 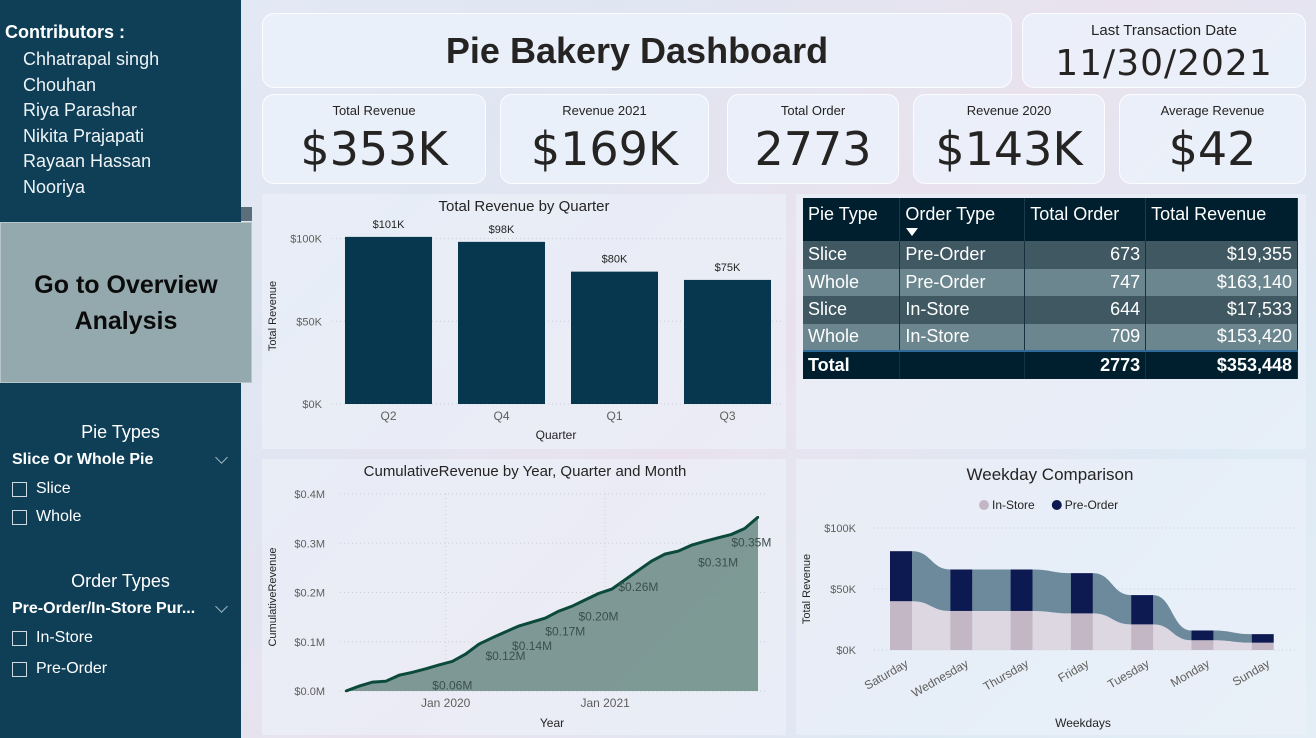 I want to click on kpi-average-revenue: Average Revenue $42, so click(x=1212, y=139).